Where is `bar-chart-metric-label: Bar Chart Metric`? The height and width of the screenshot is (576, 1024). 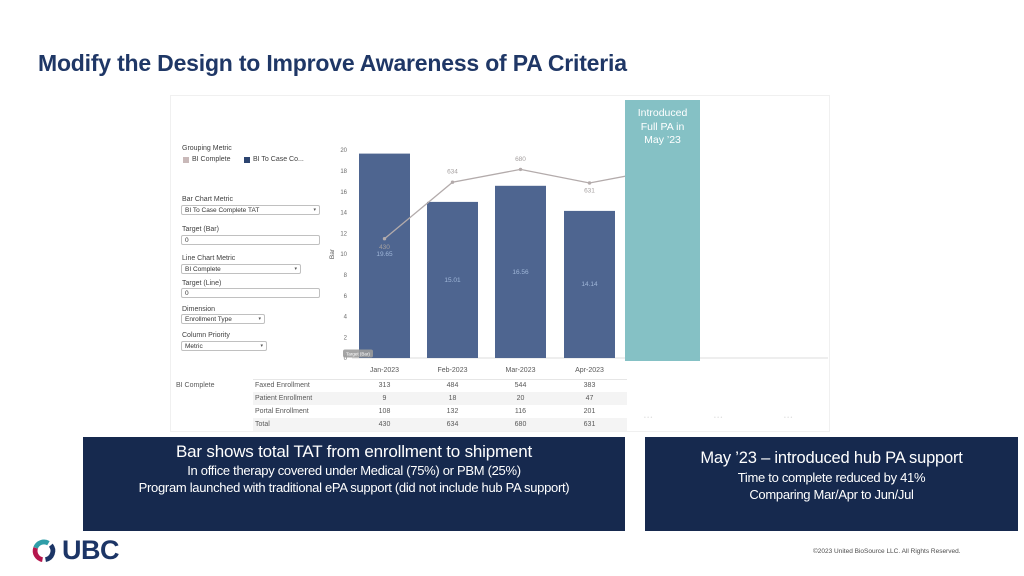 bar-chart-metric-label: Bar Chart Metric is located at coordinates (207, 199).